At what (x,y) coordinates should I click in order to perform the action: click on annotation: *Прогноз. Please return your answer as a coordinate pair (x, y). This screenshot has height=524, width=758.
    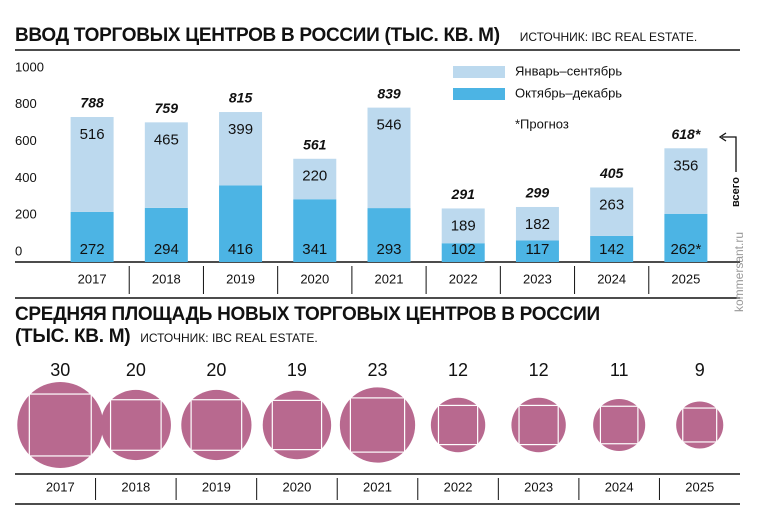
    Looking at the image, I should click on (542, 123).